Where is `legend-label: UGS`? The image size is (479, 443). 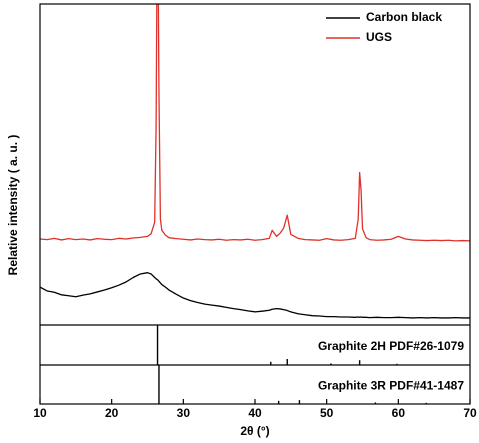
legend-label: UGS is located at coordinates (379, 37).